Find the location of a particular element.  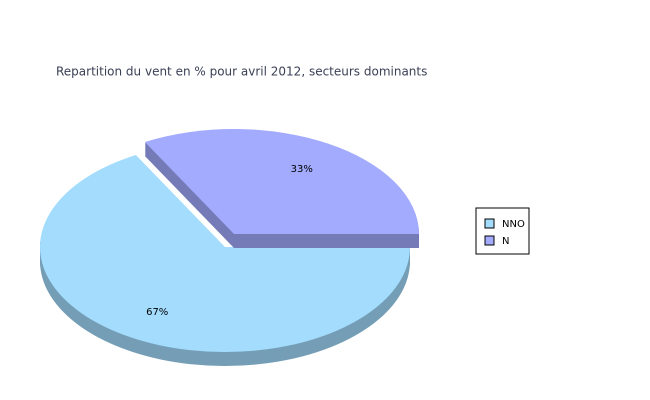

data-label: 33% is located at coordinates (302, 169).